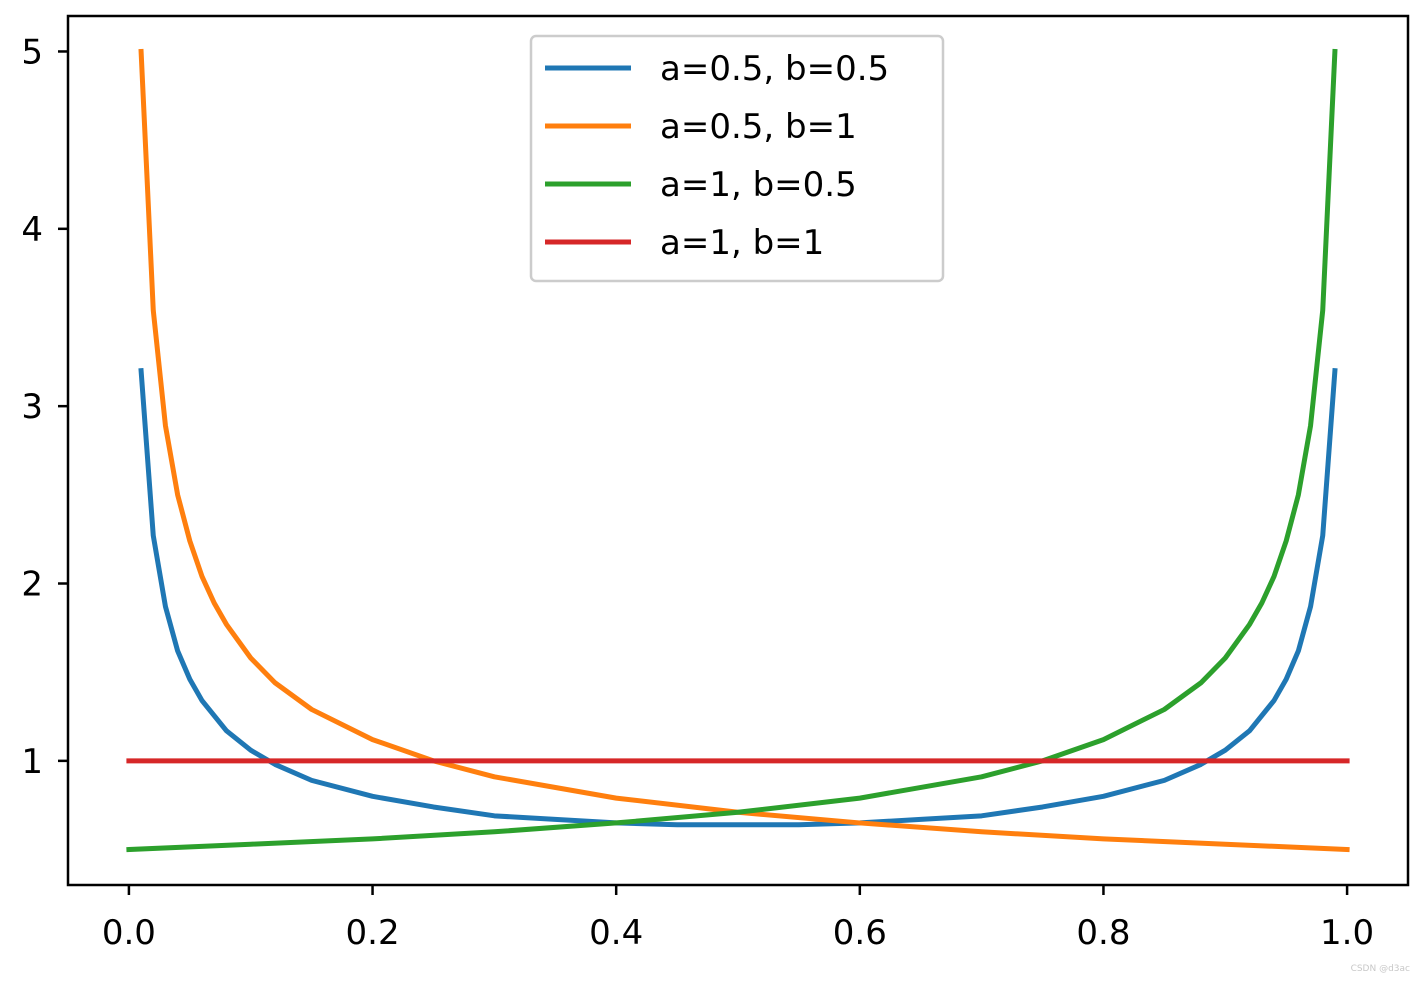 The width and height of the screenshot is (1426, 982). What do you see at coordinates (738, 919) in the screenshot?
I see `x-axis: 0.0 0.2 0.4 0.6 0.8 1.0` at bounding box center [738, 919].